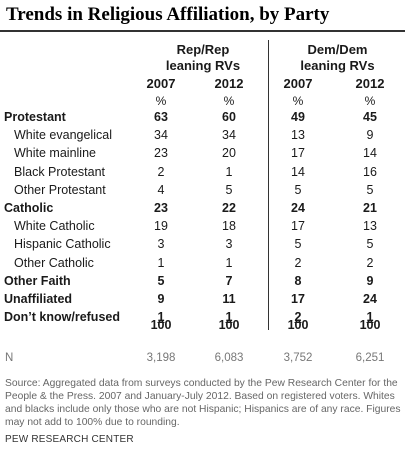  I want to click on row-value: 49, so click(298, 117).